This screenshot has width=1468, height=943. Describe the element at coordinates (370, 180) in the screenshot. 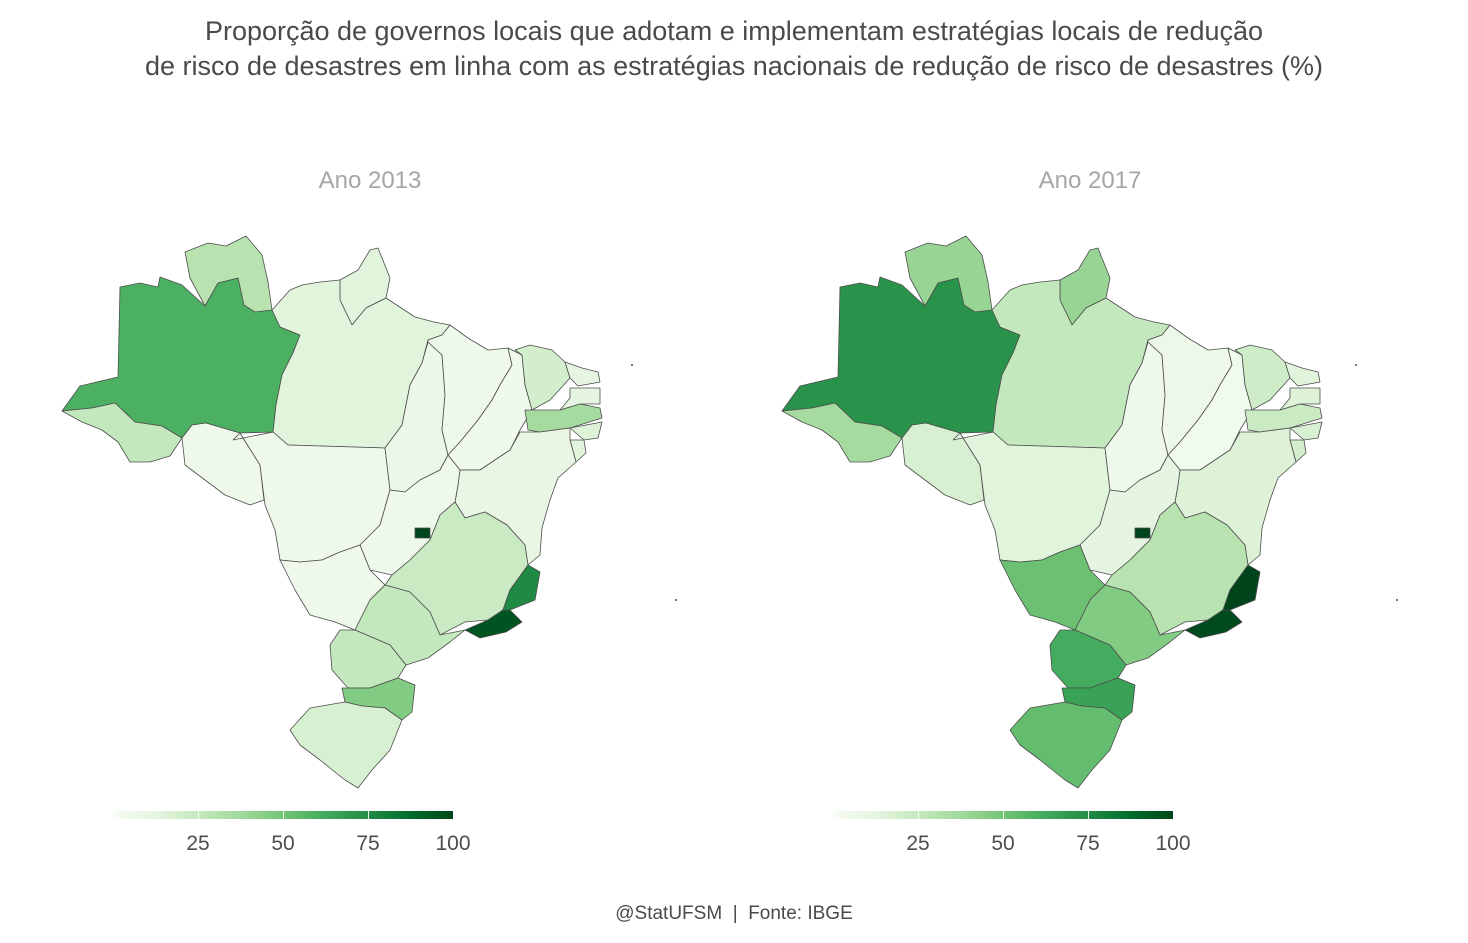

I see `panel-title-2013: Ano 2013` at that location.